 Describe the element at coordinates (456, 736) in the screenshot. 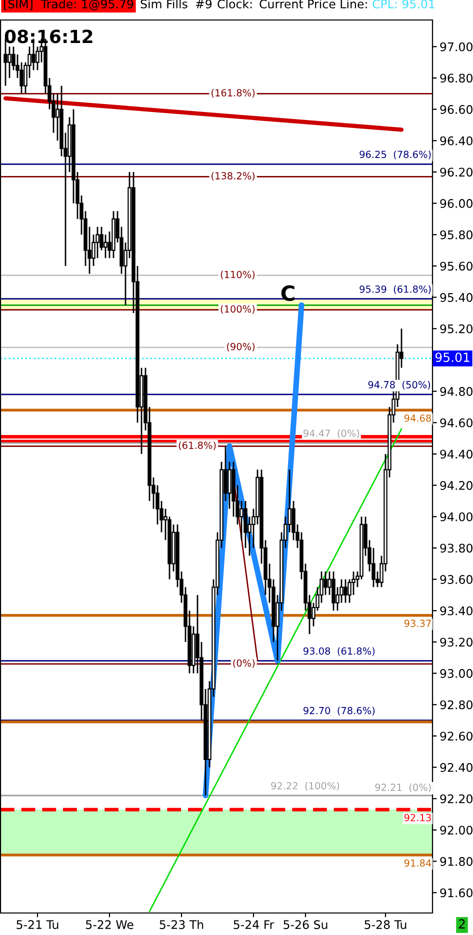

I see `y-tick-label: 92.60` at that location.